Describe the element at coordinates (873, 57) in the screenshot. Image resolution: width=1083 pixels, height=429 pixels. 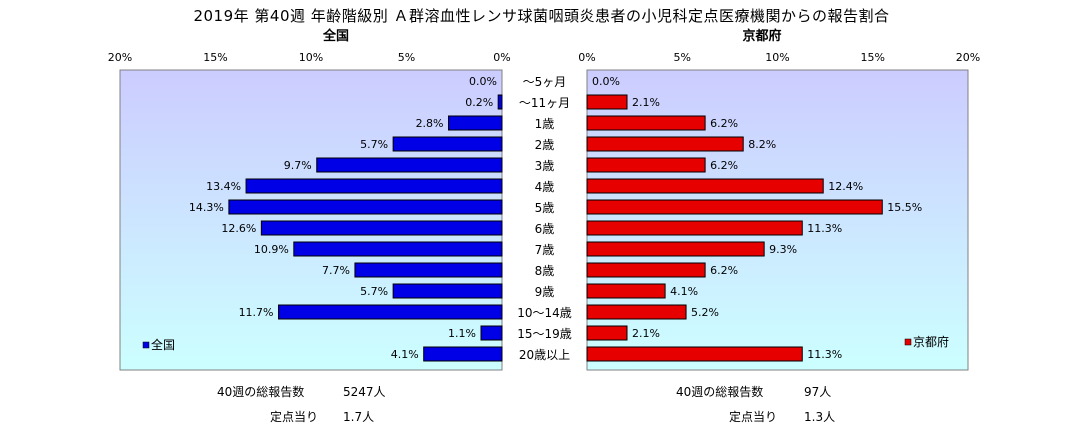
I see `right-x-tick-label: 15%` at that location.